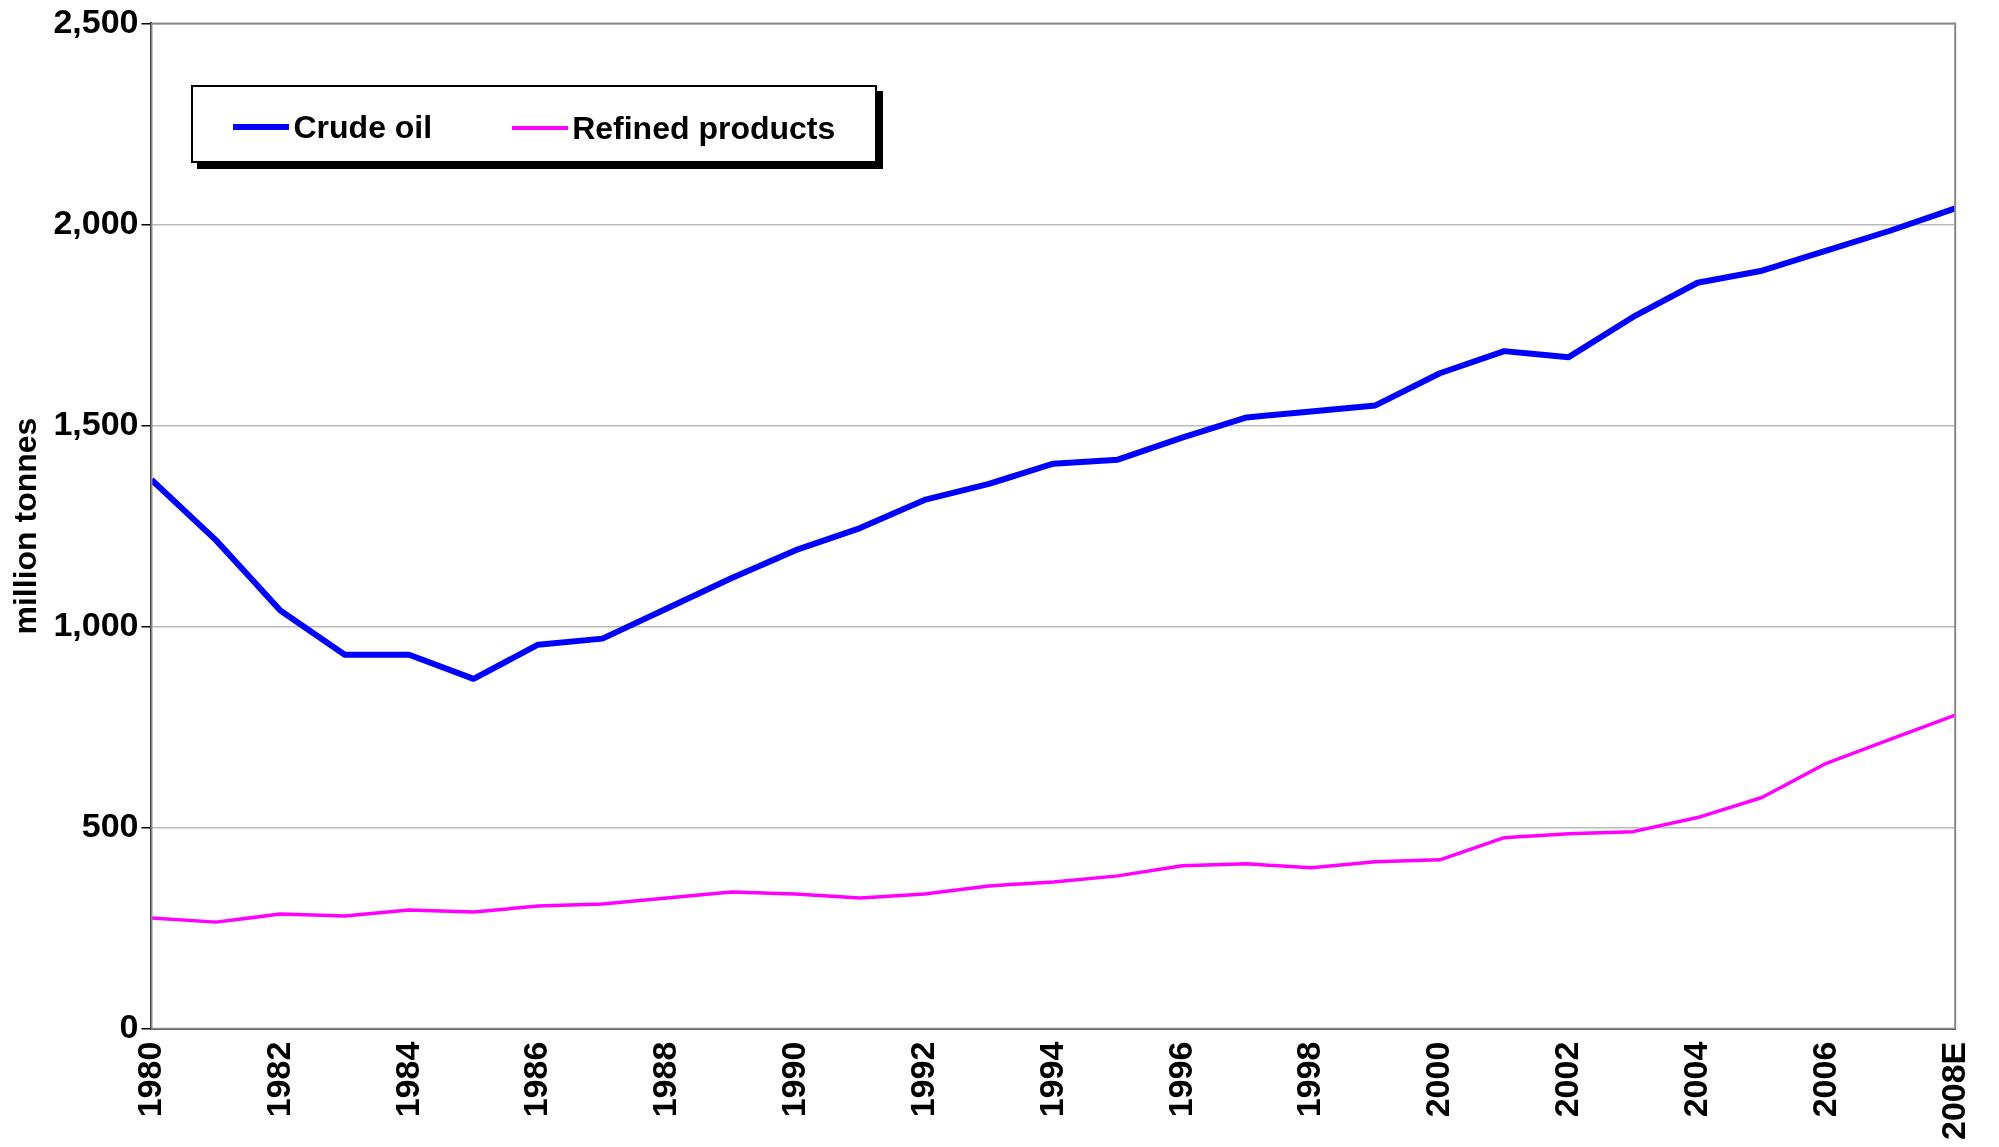 The image size is (1999, 1147). Describe the element at coordinates (25, 526) in the screenshot. I see `y-axis-title: million tonnes` at that location.